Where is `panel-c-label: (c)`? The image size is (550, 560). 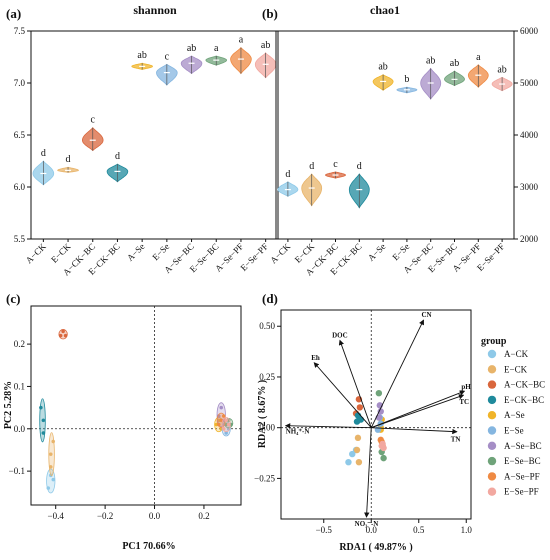
panel-c-label: (c) is located at coordinates (13, 298).